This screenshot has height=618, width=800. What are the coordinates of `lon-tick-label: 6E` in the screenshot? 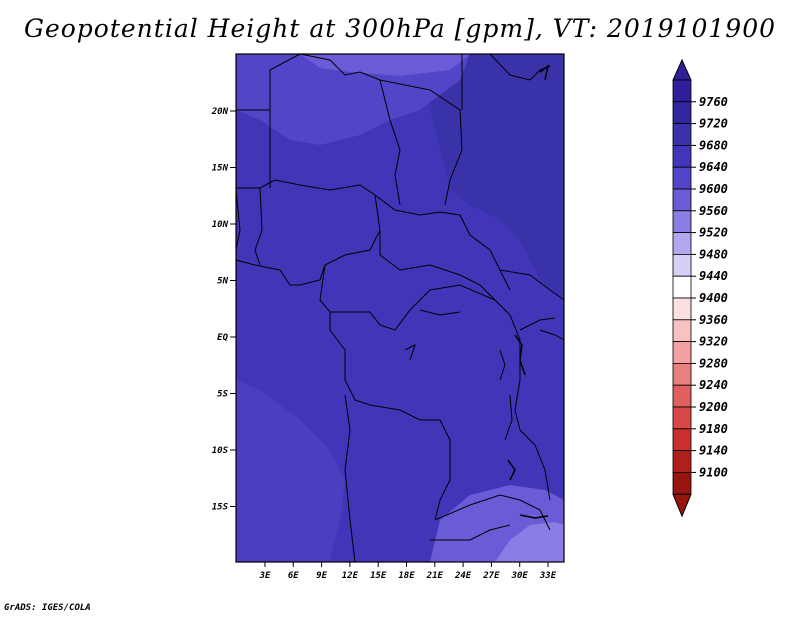 It's located at (293, 576).